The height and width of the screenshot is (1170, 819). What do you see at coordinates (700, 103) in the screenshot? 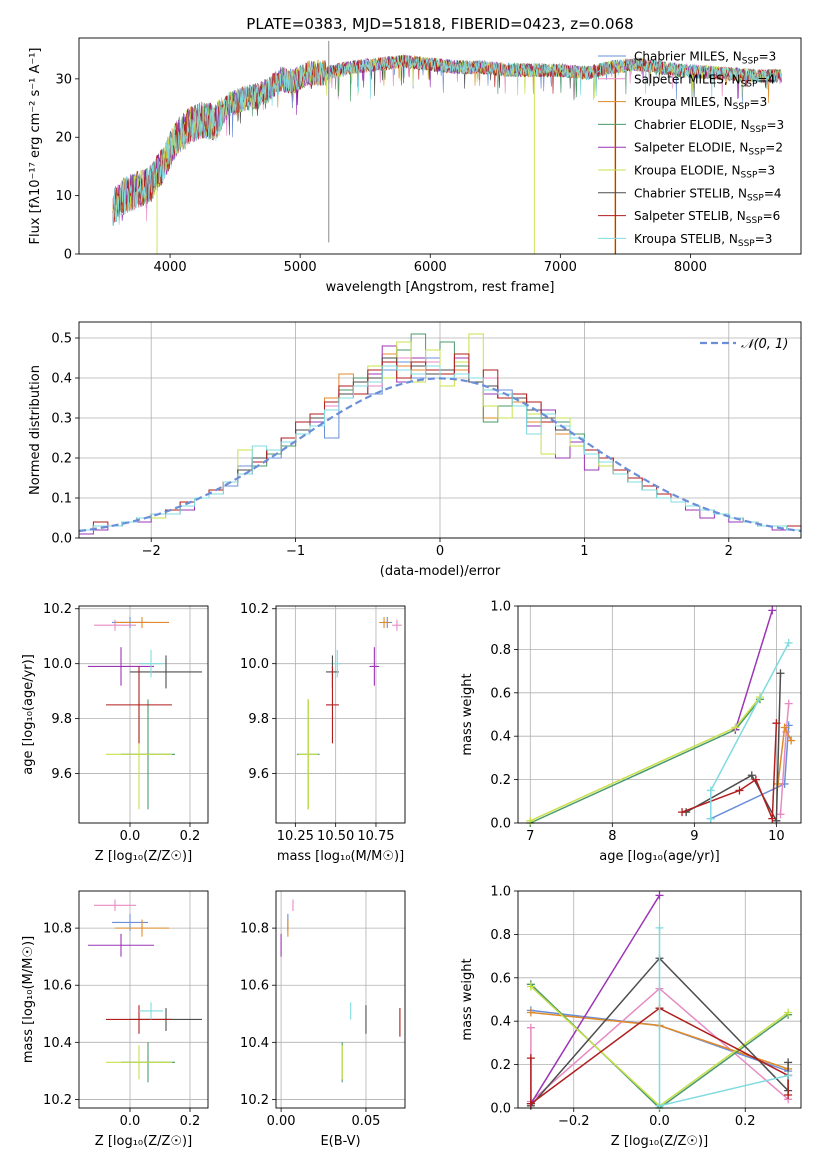
I see `legend-label: Kroupa MILES, NSSP=3` at bounding box center [700, 103].